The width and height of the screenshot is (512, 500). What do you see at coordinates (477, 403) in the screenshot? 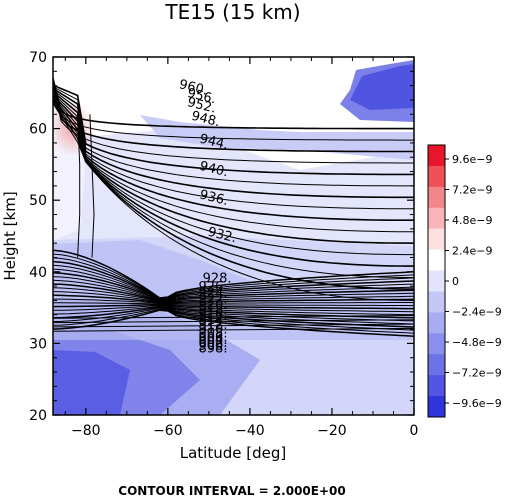
I see `colorbar-label: −9.6e−9` at bounding box center [477, 403].